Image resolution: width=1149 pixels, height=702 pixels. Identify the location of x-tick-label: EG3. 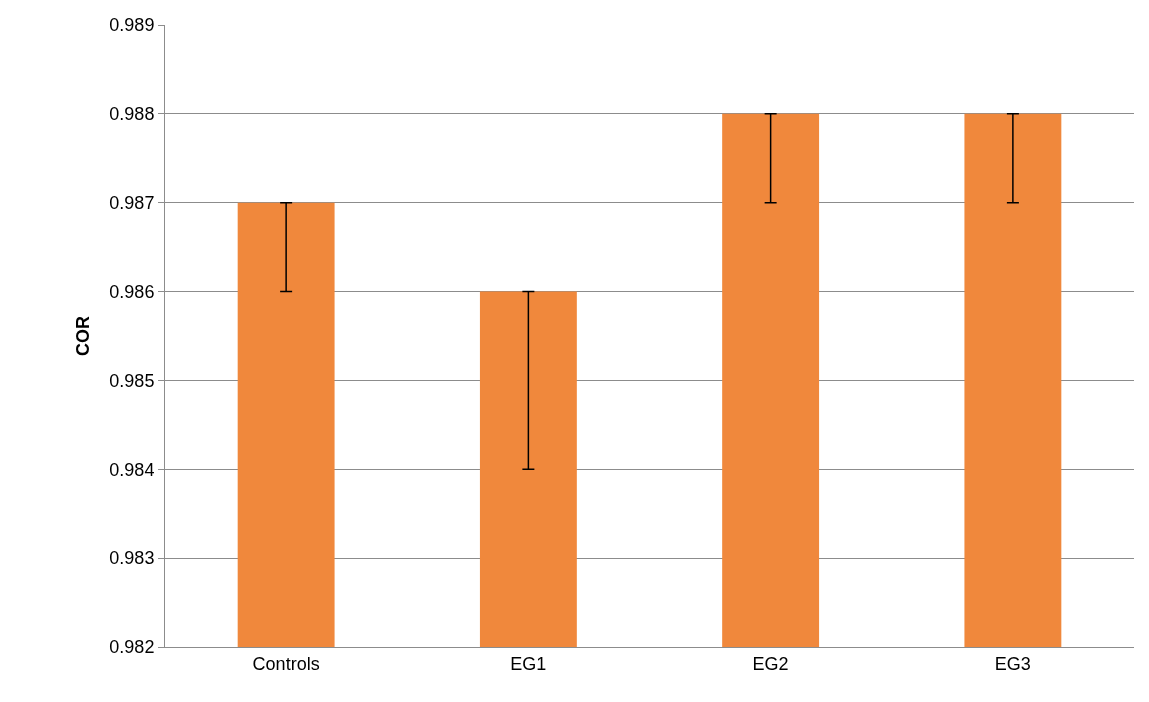
(1012, 663).